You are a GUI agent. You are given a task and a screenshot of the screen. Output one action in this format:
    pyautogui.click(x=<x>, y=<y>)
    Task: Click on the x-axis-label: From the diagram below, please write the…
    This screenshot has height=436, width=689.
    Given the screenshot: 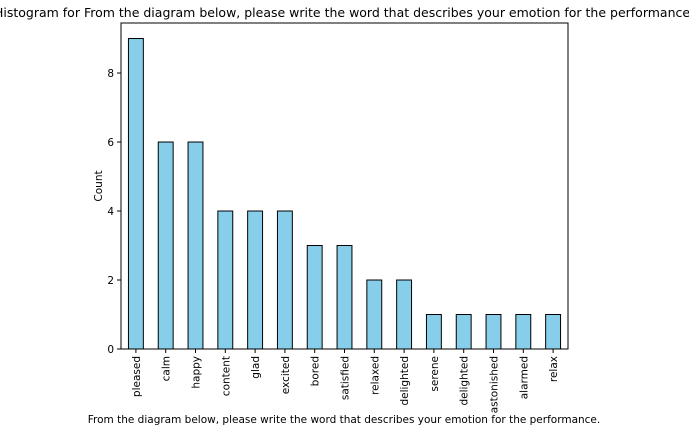 What is the action you would take?
    pyautogui.click(x=344, y=420)
    